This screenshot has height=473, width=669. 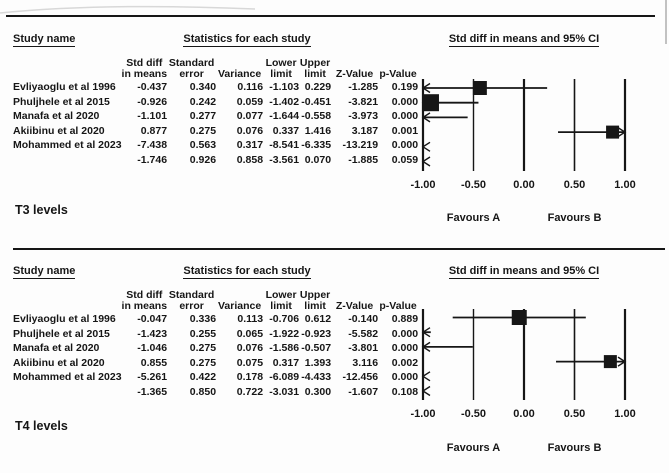 I want to click on stat-cell: -1.746, so click(x=152, y=159).